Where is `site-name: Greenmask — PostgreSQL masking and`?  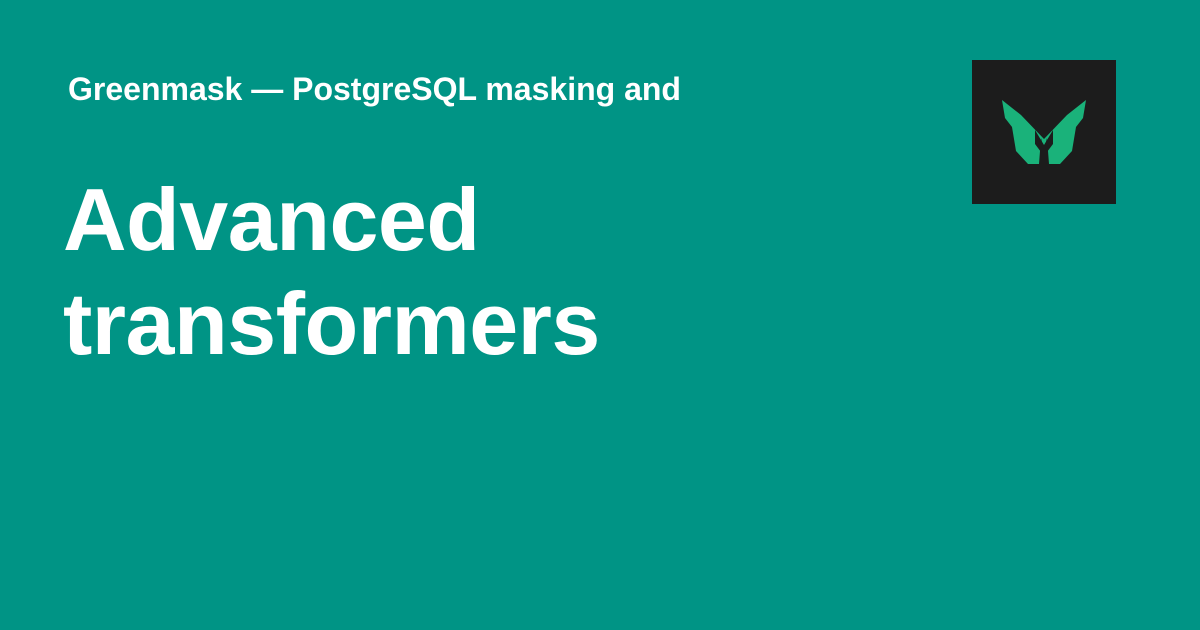 site-name: Greenmask — PostgreSQL masking and is located at coordinates (374, 89).